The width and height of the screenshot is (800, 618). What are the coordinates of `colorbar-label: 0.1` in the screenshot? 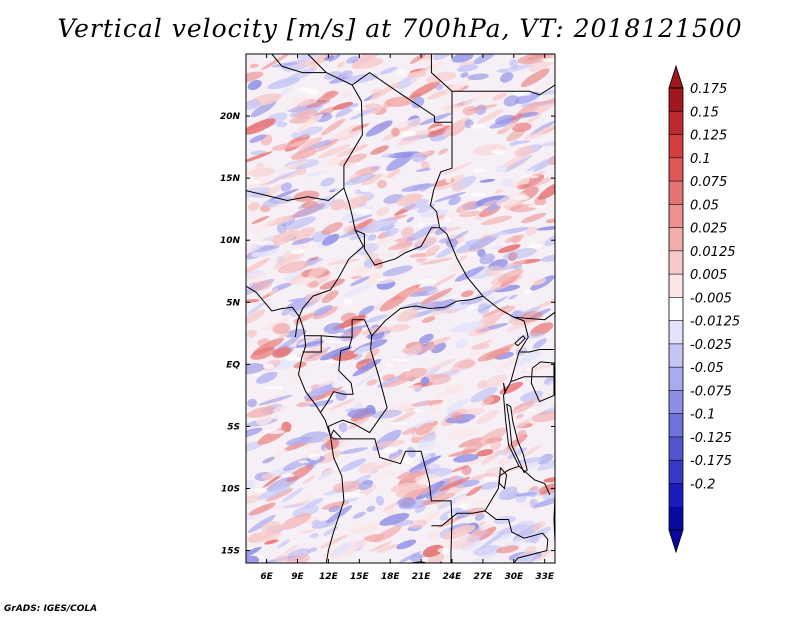 It's located at (700, 159).